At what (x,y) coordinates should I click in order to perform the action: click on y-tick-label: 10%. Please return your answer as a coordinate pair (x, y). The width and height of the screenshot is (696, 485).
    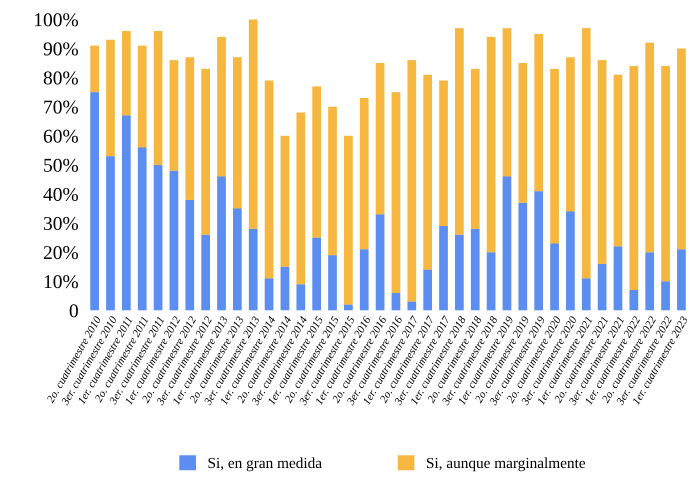
    Looking at the image, I should click on (61, 281).